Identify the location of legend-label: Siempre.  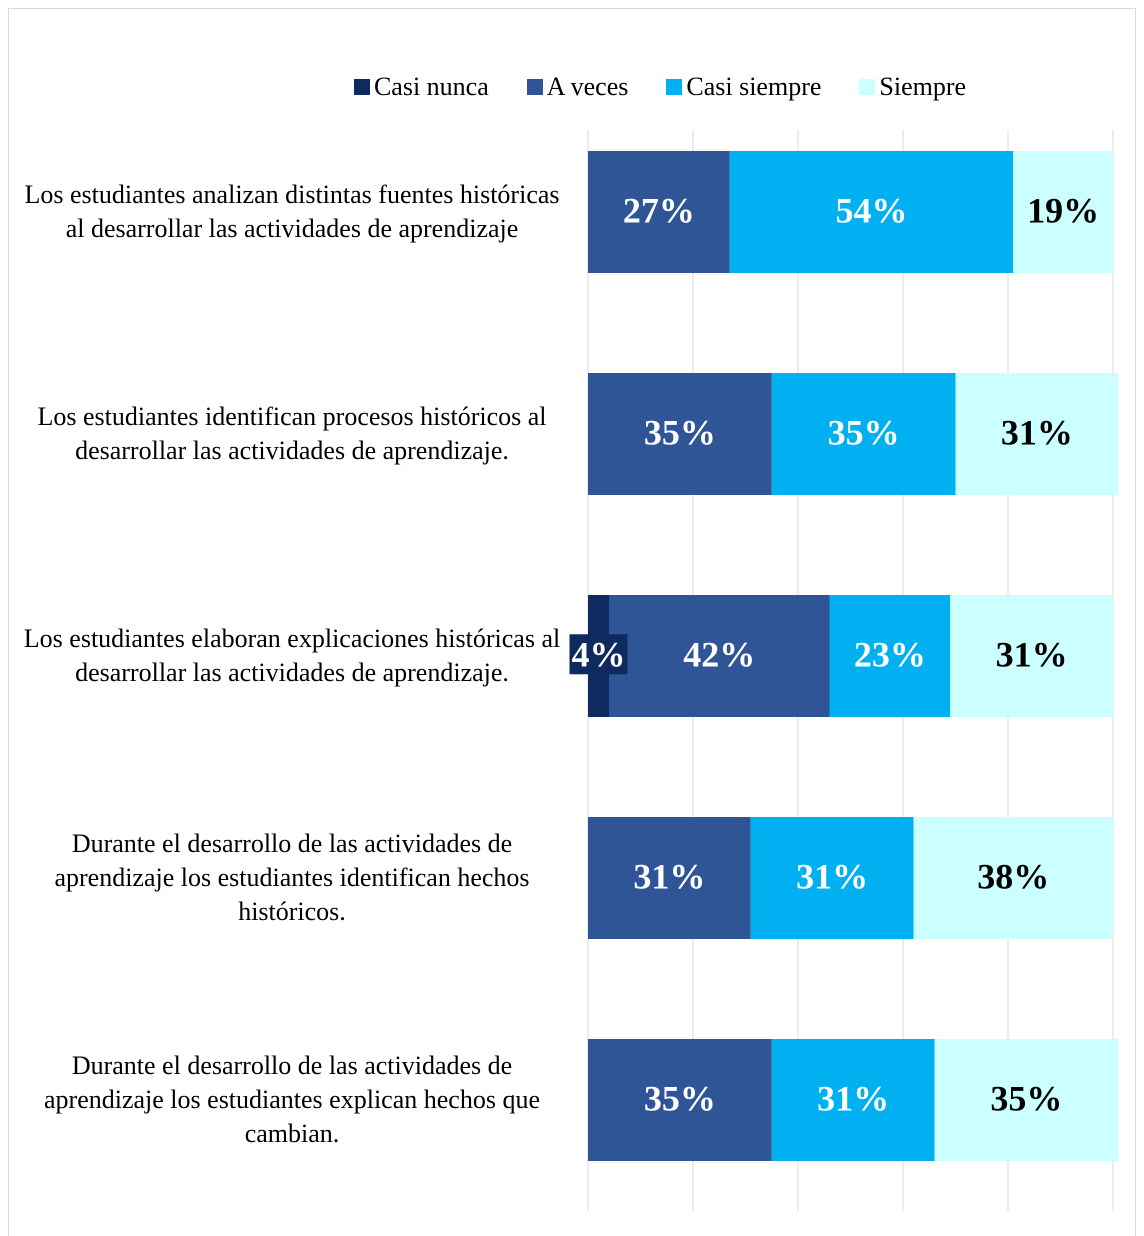
(923, 86).